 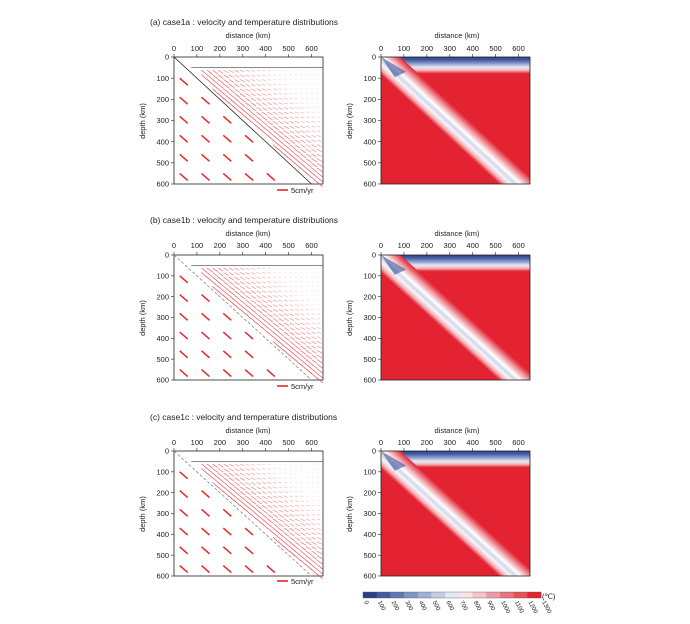 What do you see at coordinates (383, 595) in the screenshot?
I see `colorbar-swatch` at bounding box center [383, 595].